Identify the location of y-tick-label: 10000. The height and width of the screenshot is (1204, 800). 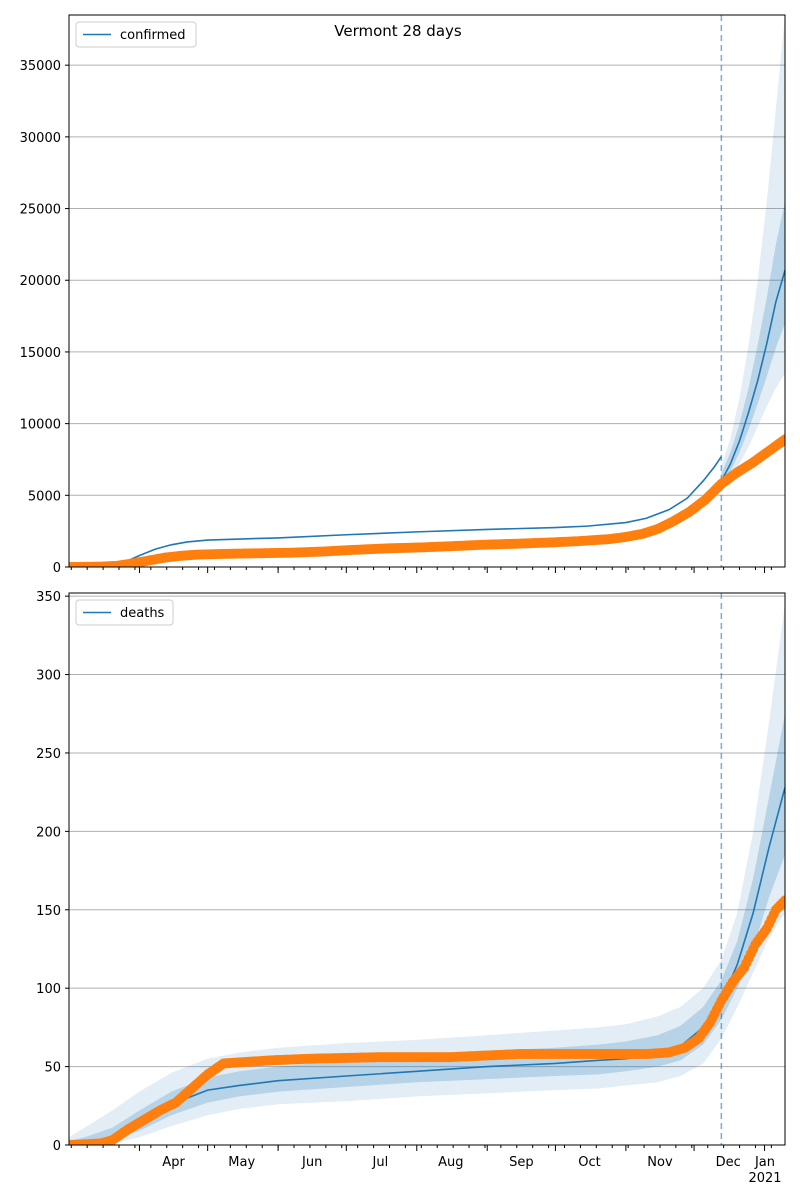
(40, 425).